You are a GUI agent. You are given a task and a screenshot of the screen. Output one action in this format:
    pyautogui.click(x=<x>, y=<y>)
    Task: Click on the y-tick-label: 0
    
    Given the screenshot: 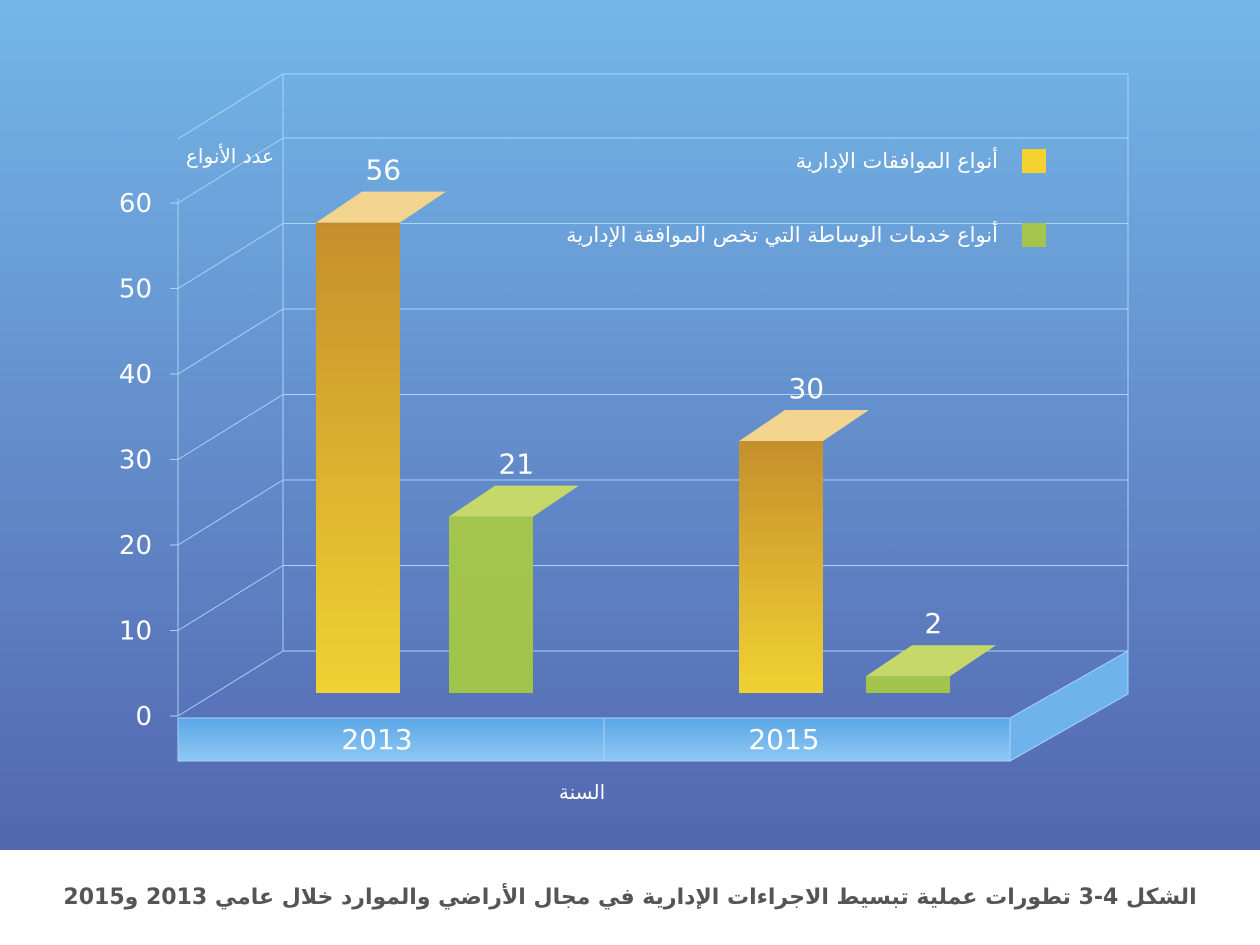 What is the action you would take?
    pyautogui.click(x=143, y=717)
    